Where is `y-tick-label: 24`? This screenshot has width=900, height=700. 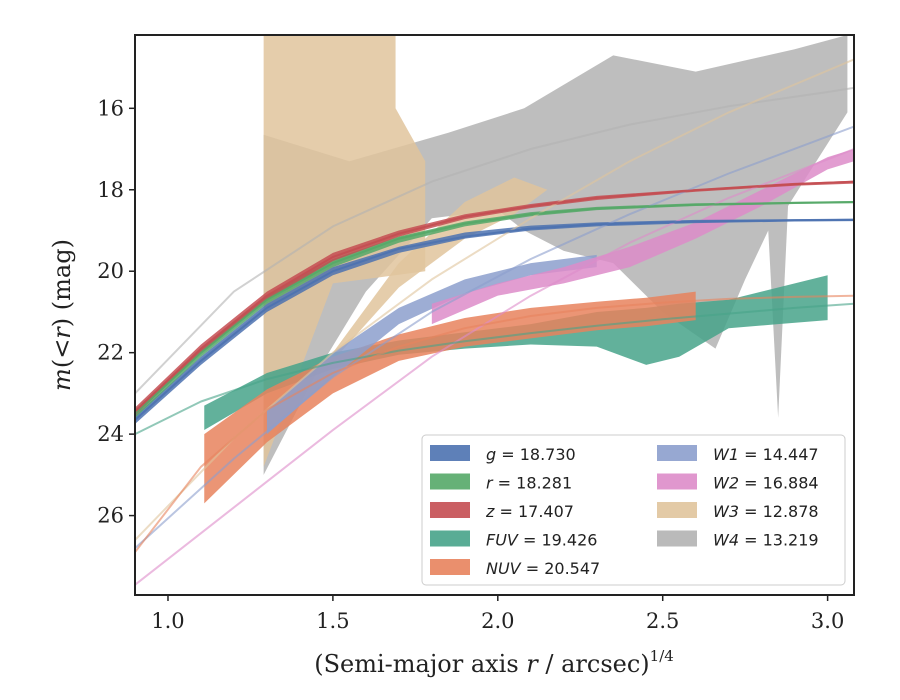 y-tick-label: 24 is located at coordinates (110, 434).